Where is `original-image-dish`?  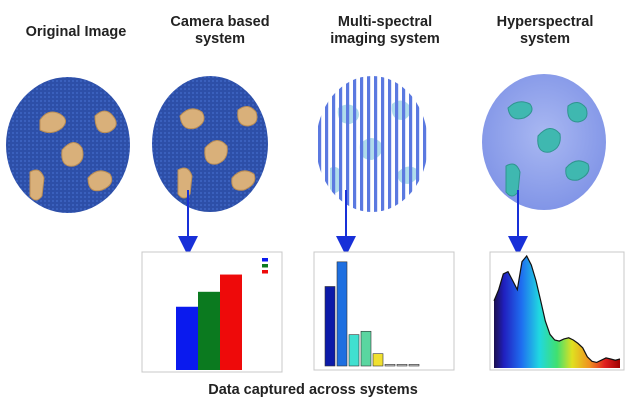
original-image-dish is located at coordinates (68, 145).